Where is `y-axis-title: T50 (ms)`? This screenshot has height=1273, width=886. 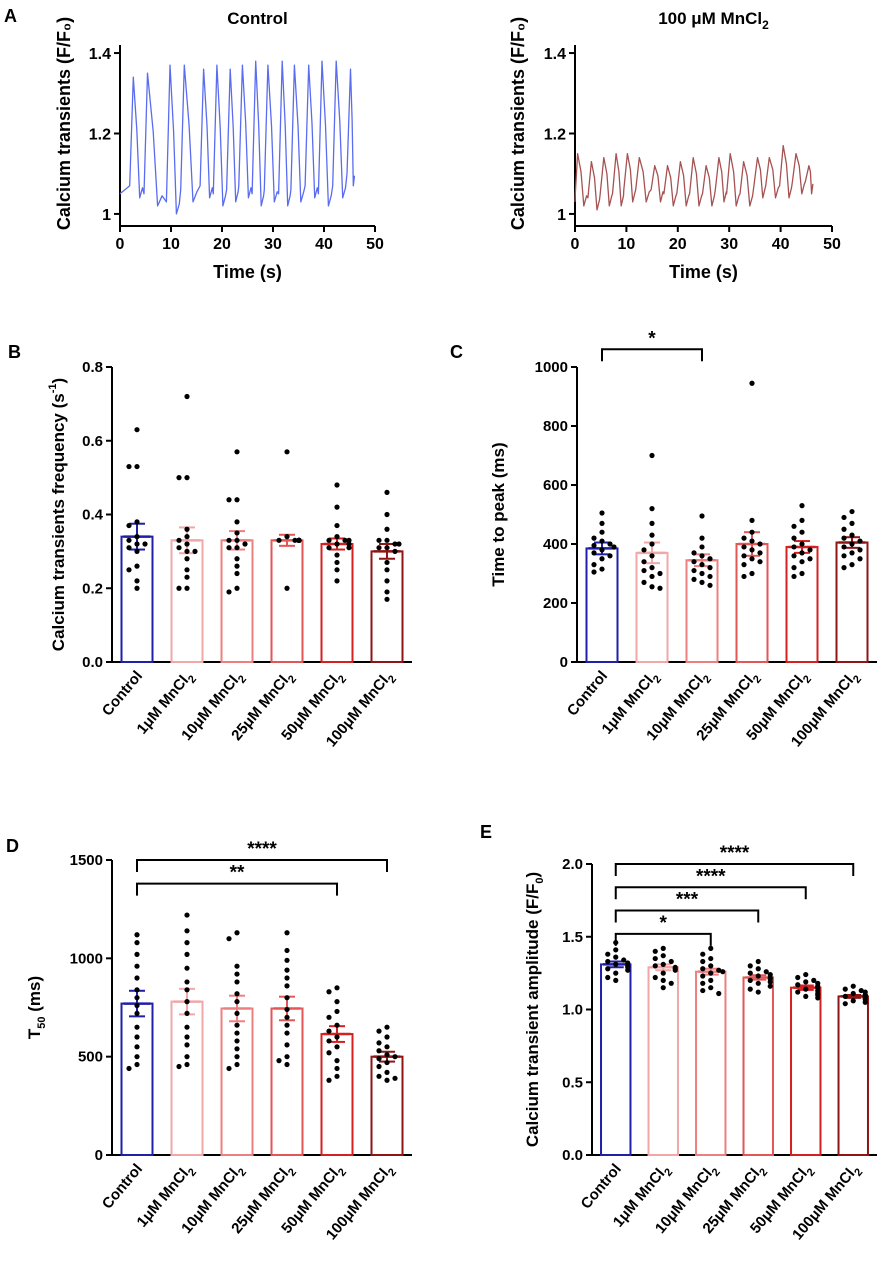 y-axis-title: T50 (ms) is located at coordinates (36, 1007).